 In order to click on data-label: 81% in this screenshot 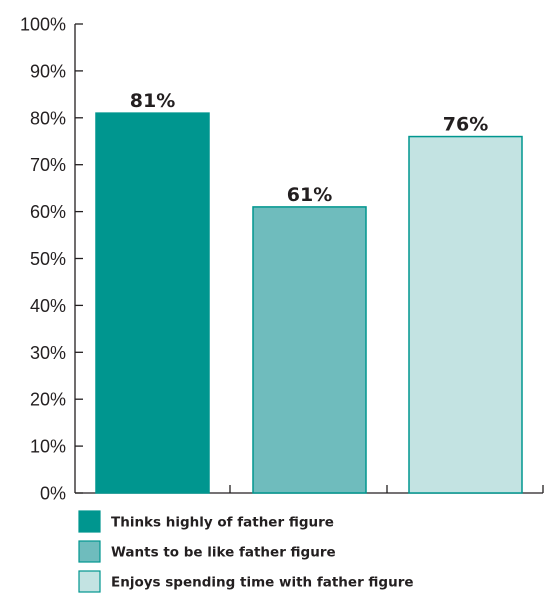, I will do `click(152, 101)`.